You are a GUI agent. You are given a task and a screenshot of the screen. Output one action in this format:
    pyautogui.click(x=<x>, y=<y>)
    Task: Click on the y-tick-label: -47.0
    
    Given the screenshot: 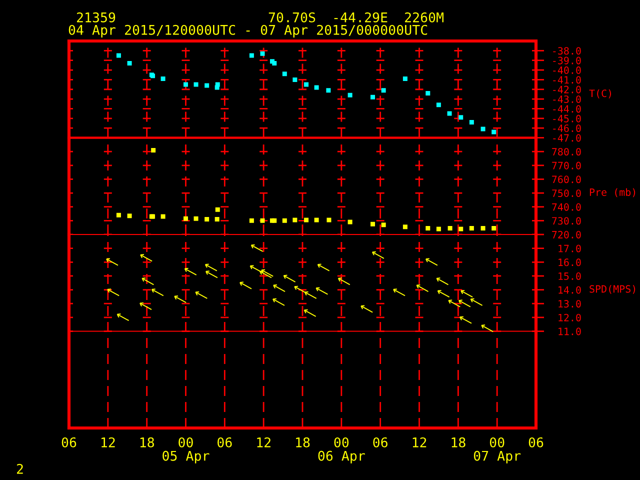 What is the action you would take?
    pyautogui.click(x=567, y=138)
    